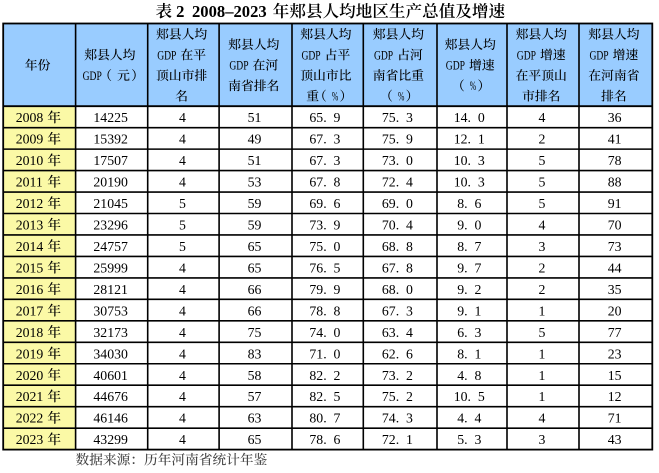 The width and height of the screenshot is (659, 473). Describe the element at coordinates (397, 439) in the screenshot. I see `svg-text:72.1: 72. 1` at that location.